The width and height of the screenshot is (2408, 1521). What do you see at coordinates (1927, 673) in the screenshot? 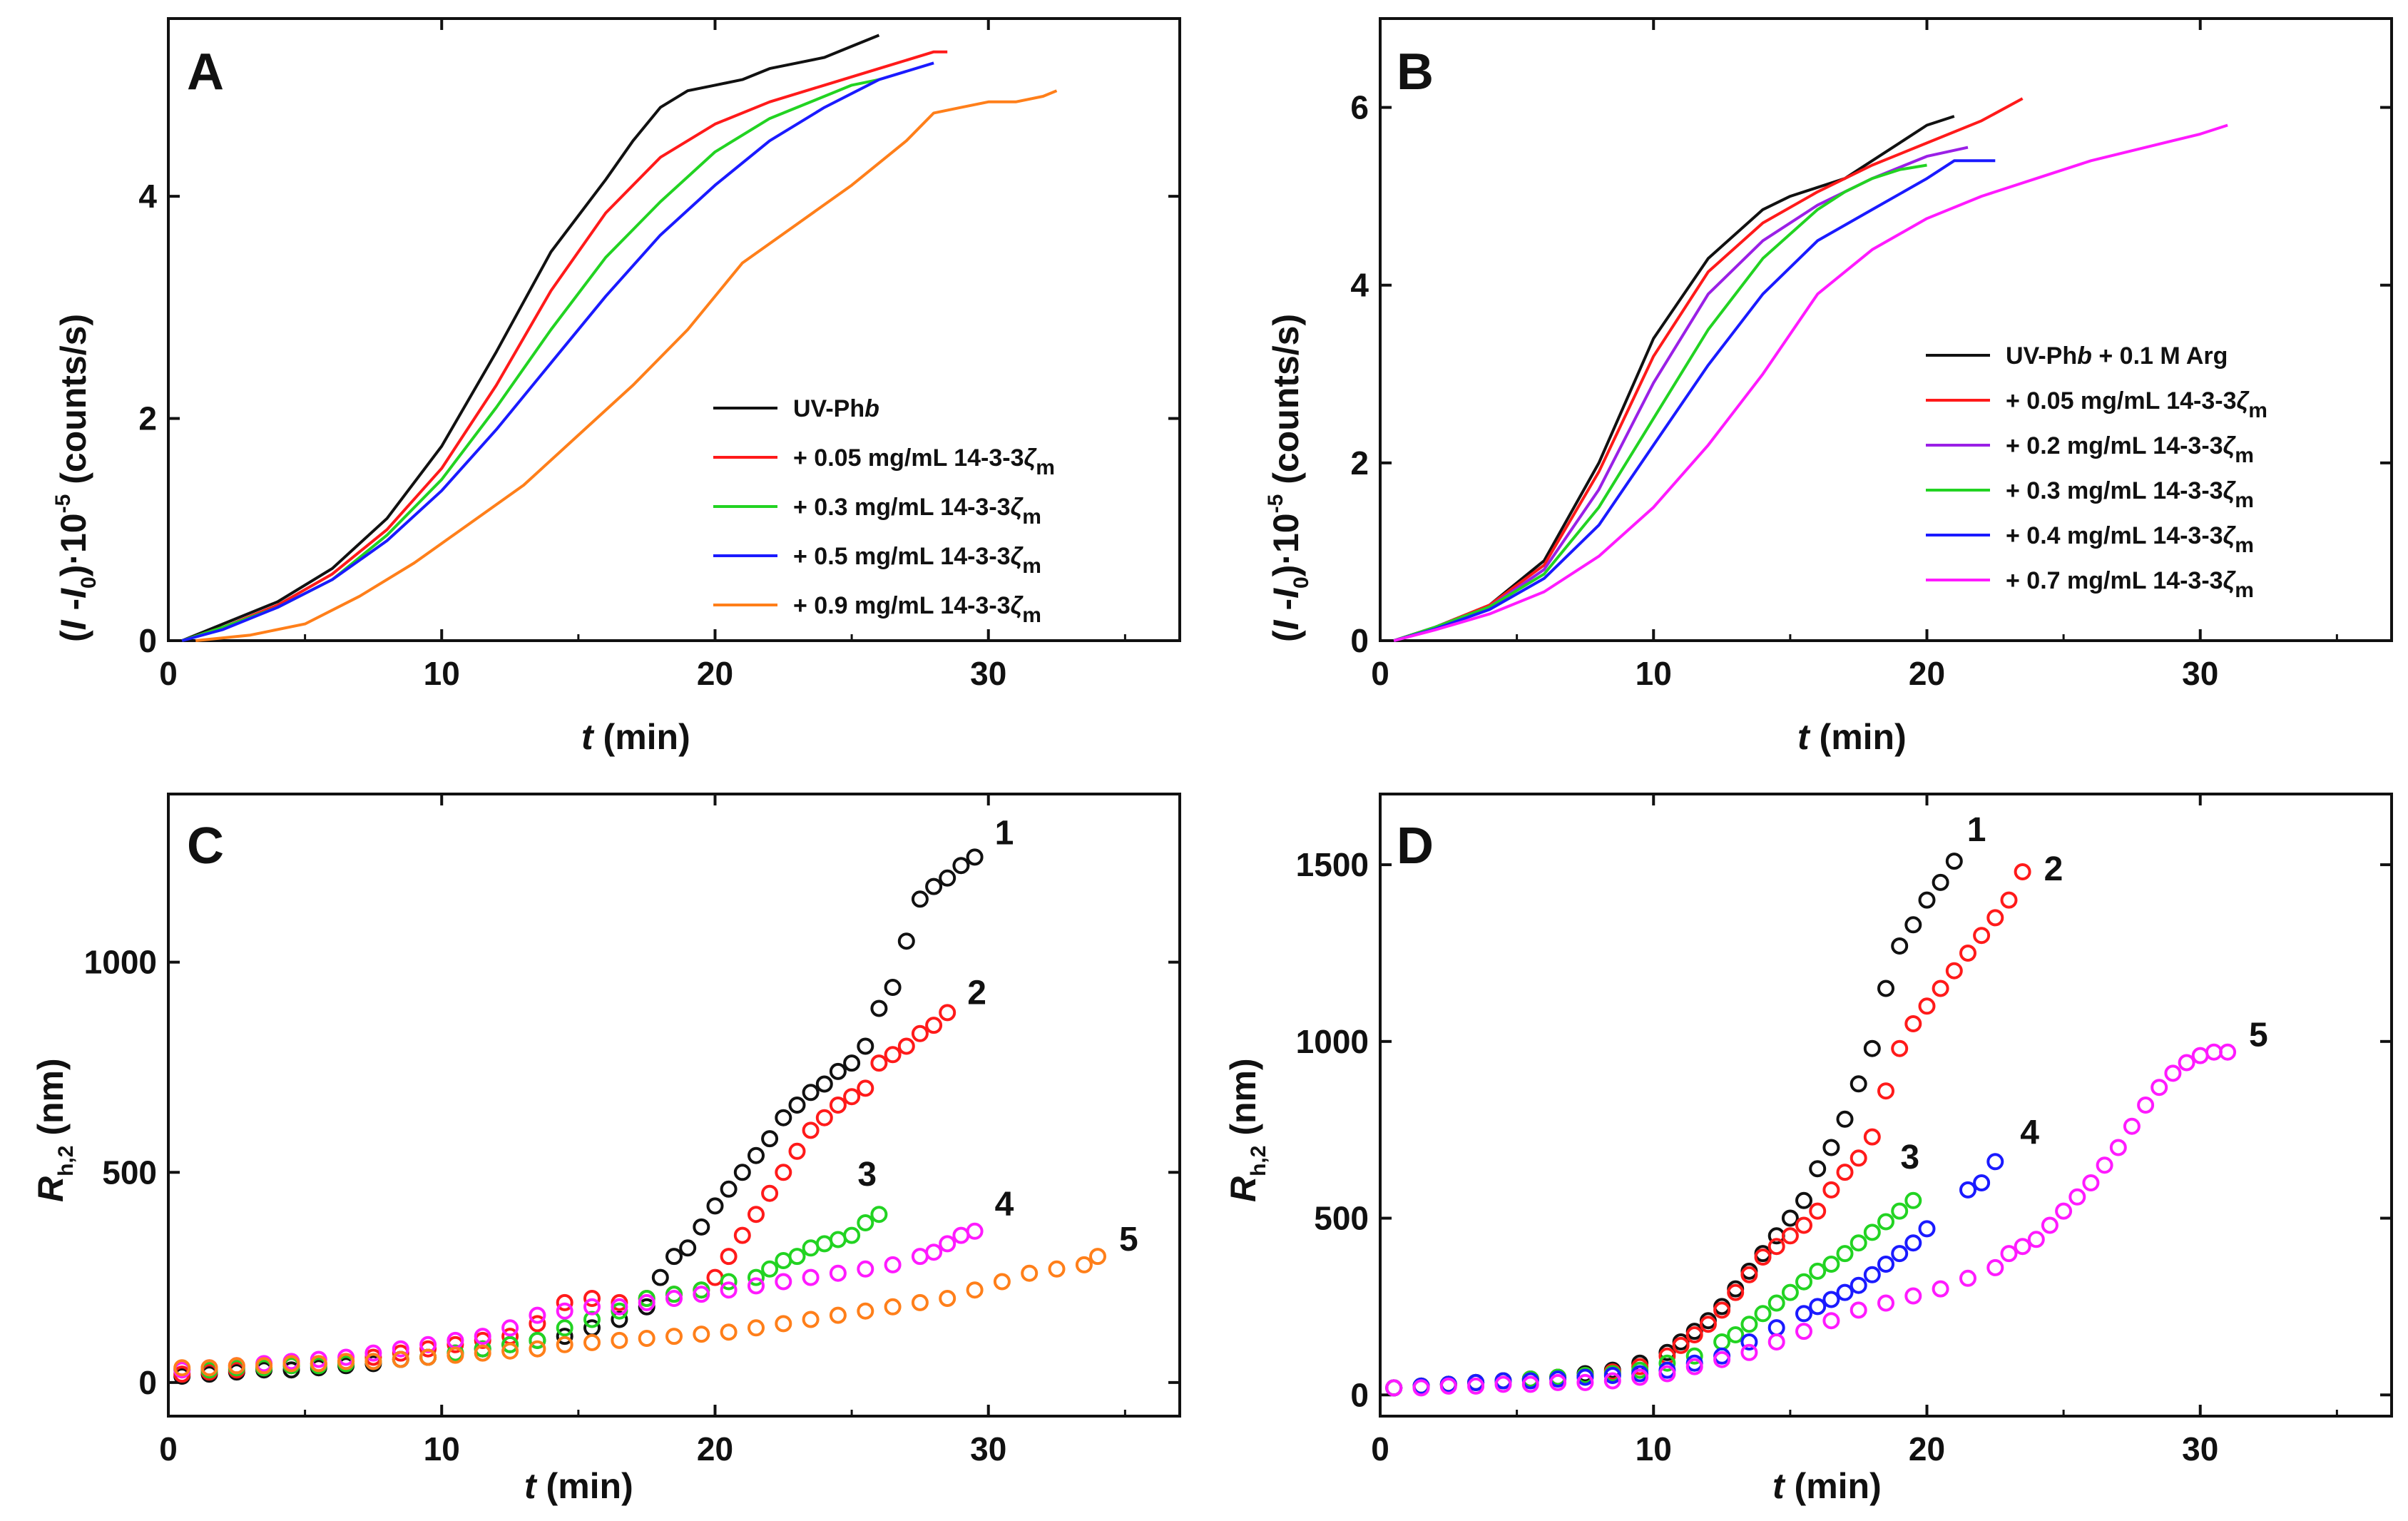
I see `x-tick-label: 20` at bounding box center [1927, 673].